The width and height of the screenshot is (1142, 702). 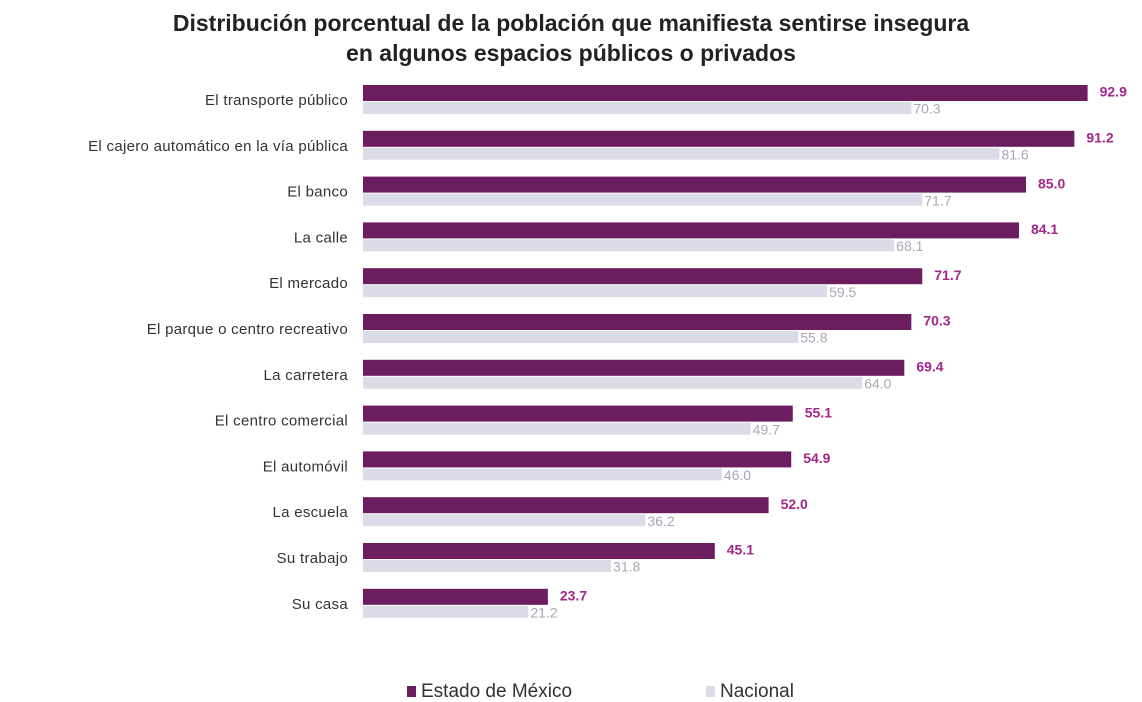 What do you see at coordinates (660, 521) in the screenshot?
I see `value-label: 36.2` at bounding box center [660, 521].